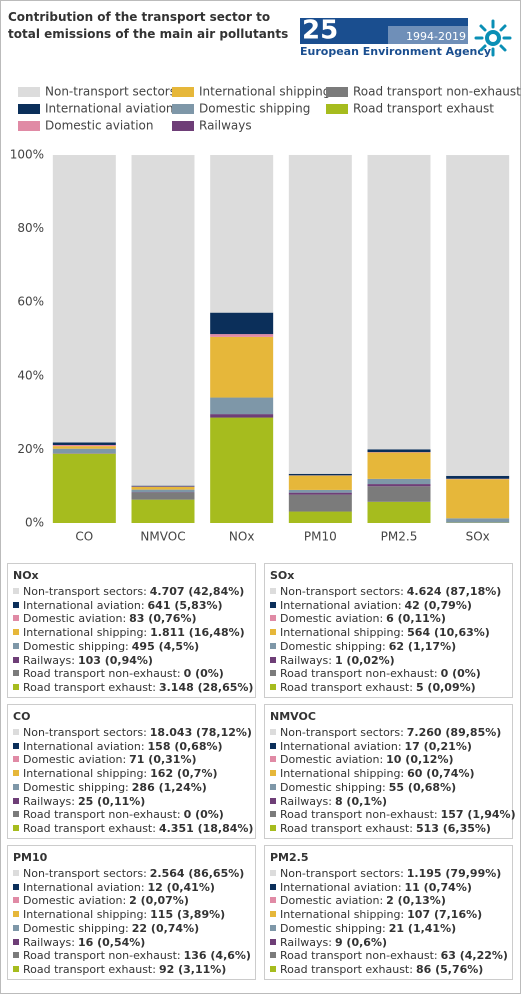  Describe the element at coordinates (372, 773) in the screenshot. I see `panel-row: International shipping: 60 (0,74%)` at that location.